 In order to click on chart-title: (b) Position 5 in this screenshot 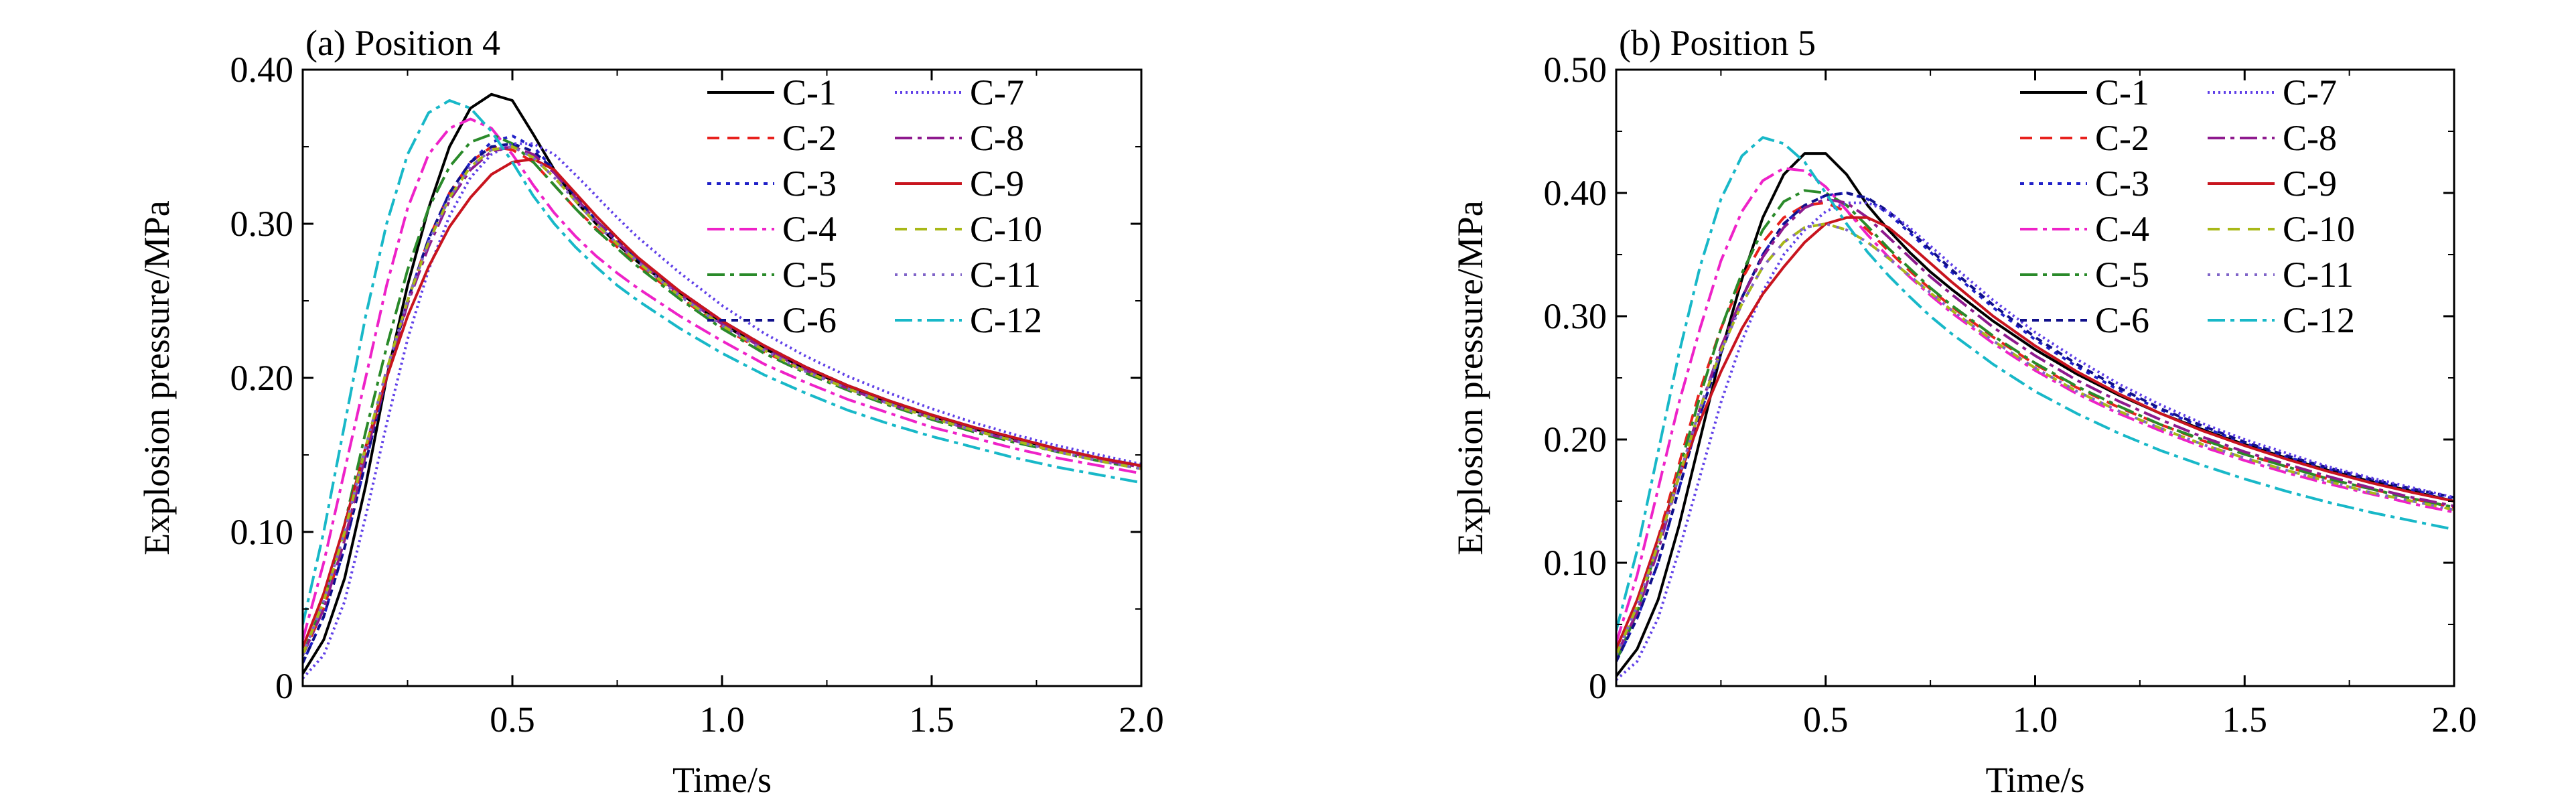, I will do `click(1717, 43)`.